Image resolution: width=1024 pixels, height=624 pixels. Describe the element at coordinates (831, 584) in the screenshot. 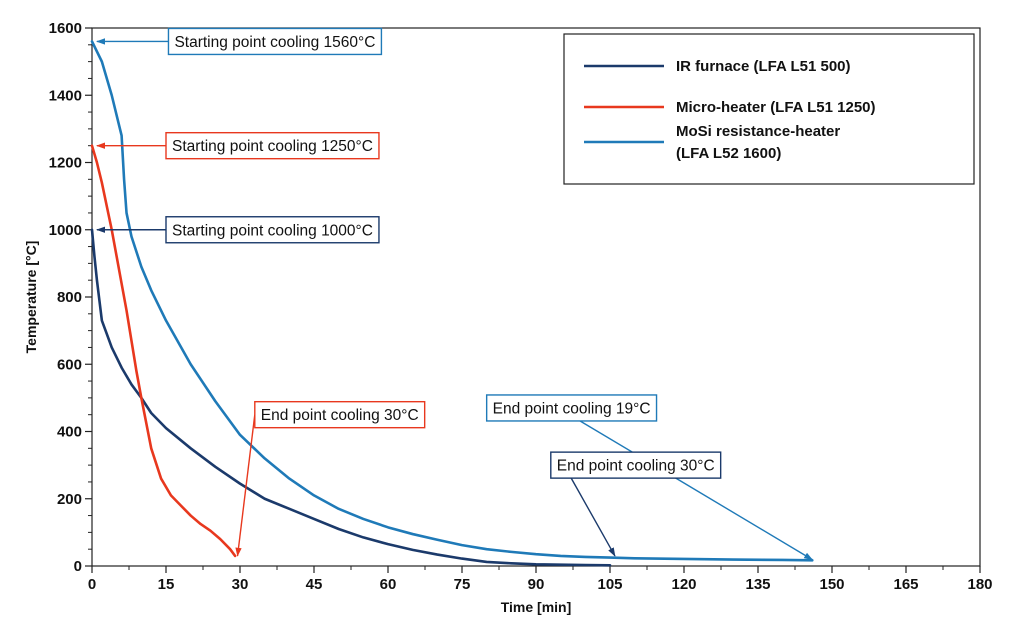

I see `x-tick-label: 150` at that location.